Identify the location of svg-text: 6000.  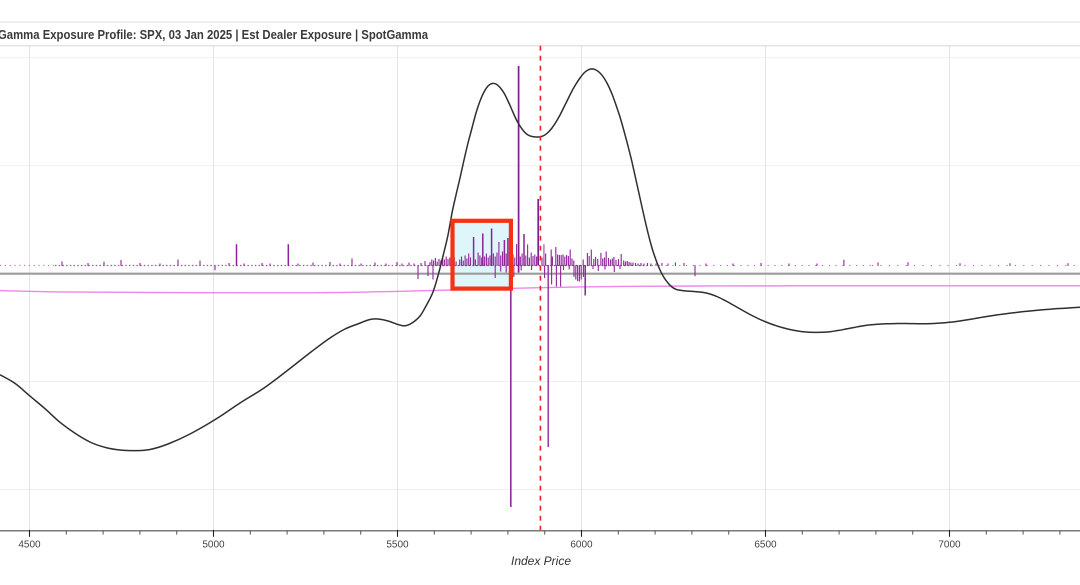
(581, 545).